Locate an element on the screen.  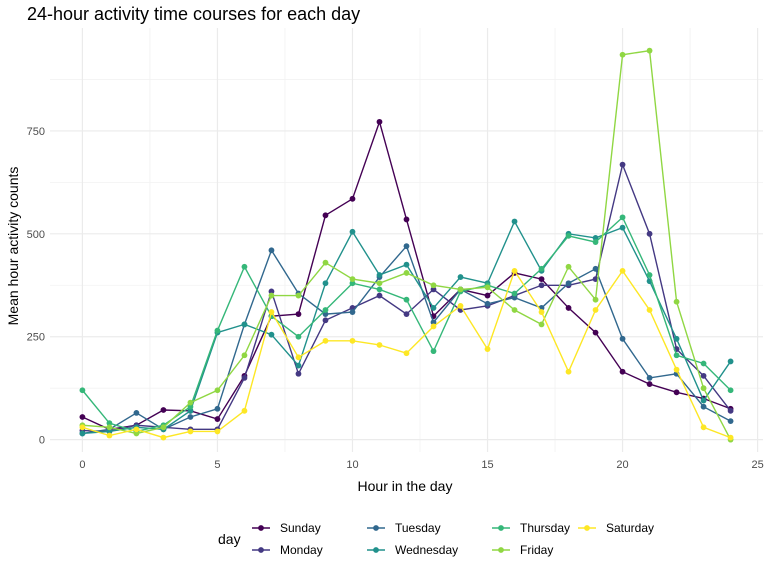
legend-label: Tuesday is located at coordinates (418, 528).